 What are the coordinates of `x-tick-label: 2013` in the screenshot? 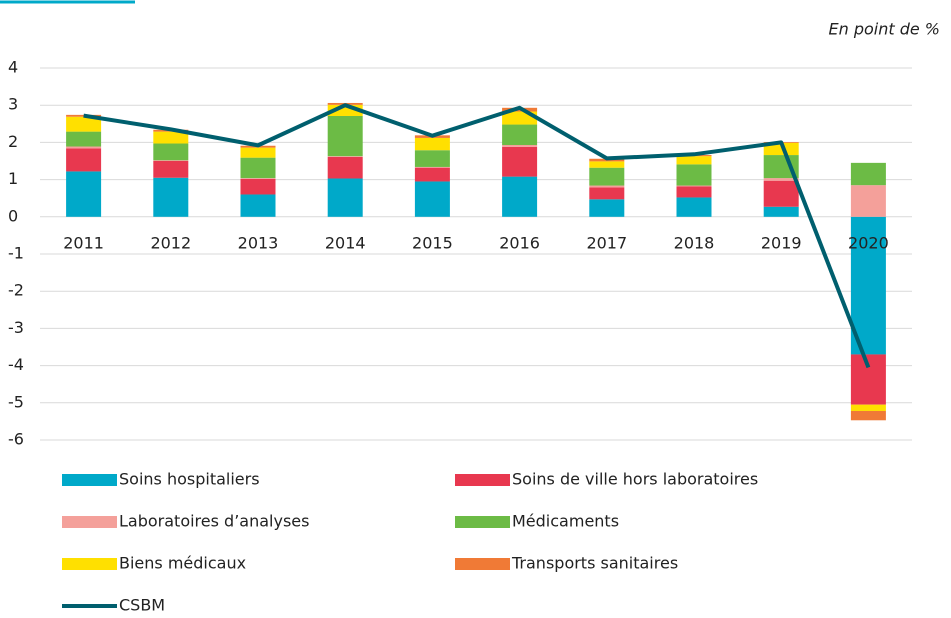 It's located at (258, 242).